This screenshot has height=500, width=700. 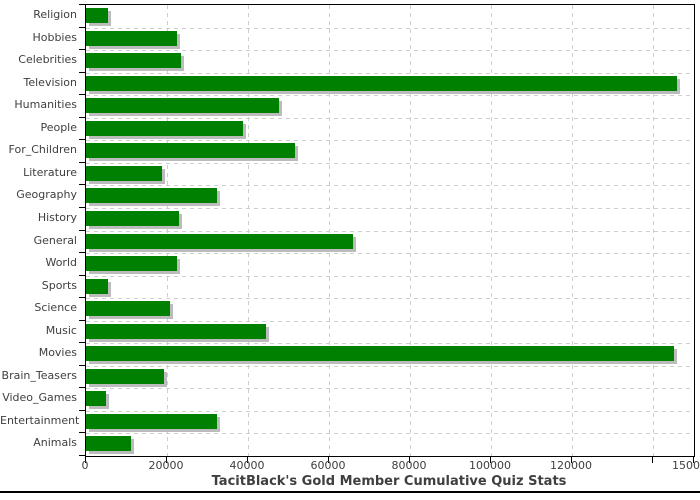 I want to click on bar-music, so click(x=176, y=331).